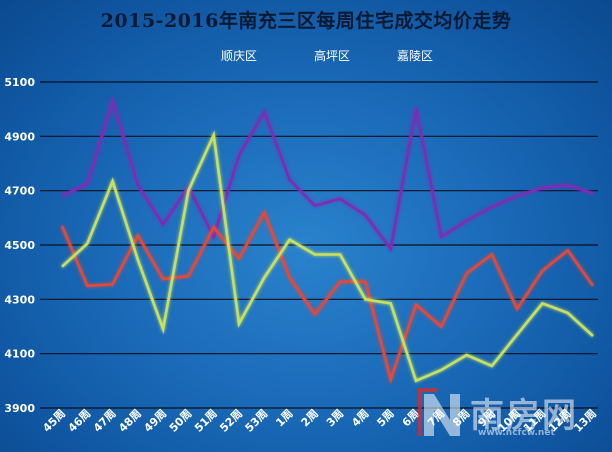  What do you see at coordinates (19, 408) in the screenshot?
I see `y-tick-label: 3900` at bounding box center [19, 408].